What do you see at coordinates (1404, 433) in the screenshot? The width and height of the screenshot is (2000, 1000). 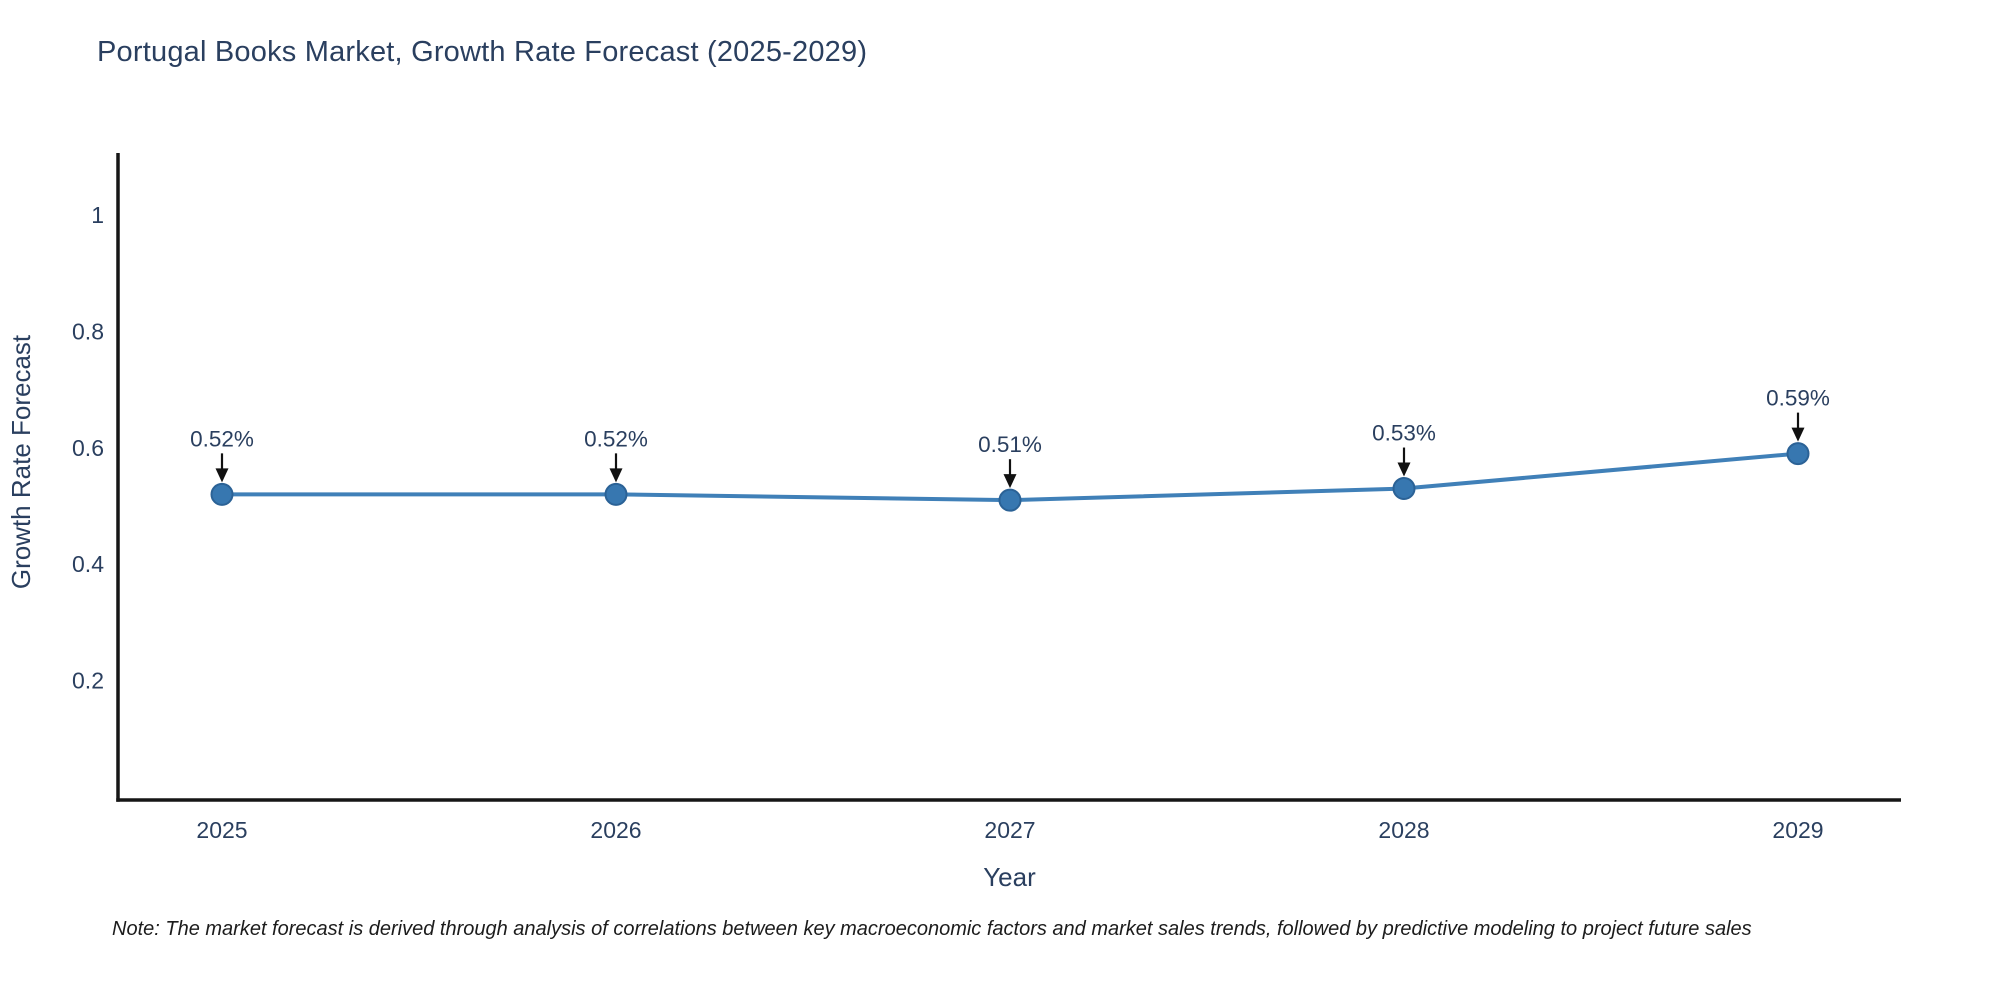 I see `point-annotation-label: 0.53%` at bounding box center [1404, 433].